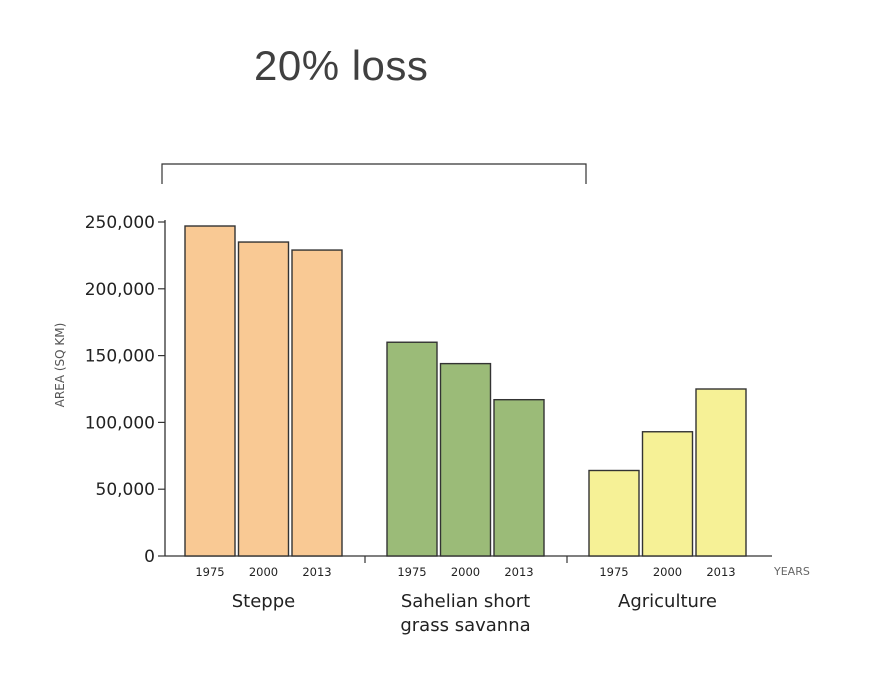  What do you see at coordinates (667, 494) in the screenshot?
I see `bar-agriculture-2000` at bounding box center [667, 494].